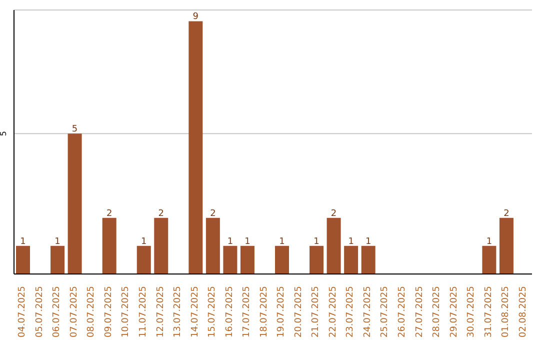 The width and height of the screenshot is (540, 340). Describe the element at coordinates (143, 312) in the screenshot. I see `x-tick-label: 11.07.2025` at that location.